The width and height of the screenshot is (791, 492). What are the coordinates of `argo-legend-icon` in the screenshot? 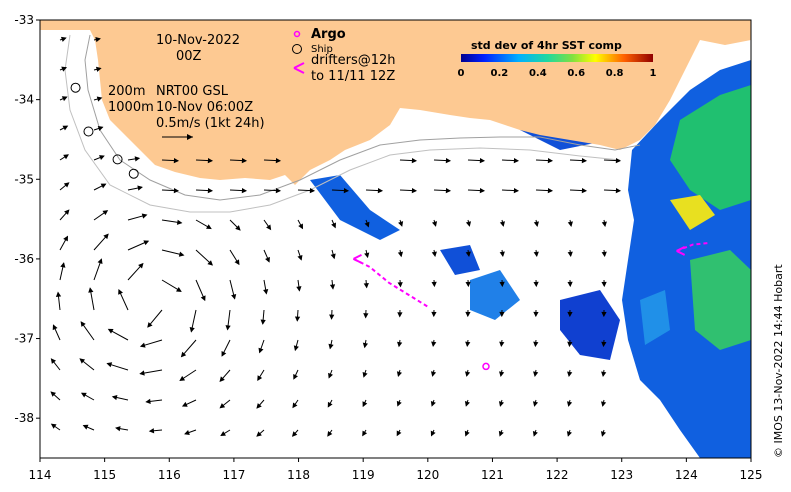 It's located at (297, 34).